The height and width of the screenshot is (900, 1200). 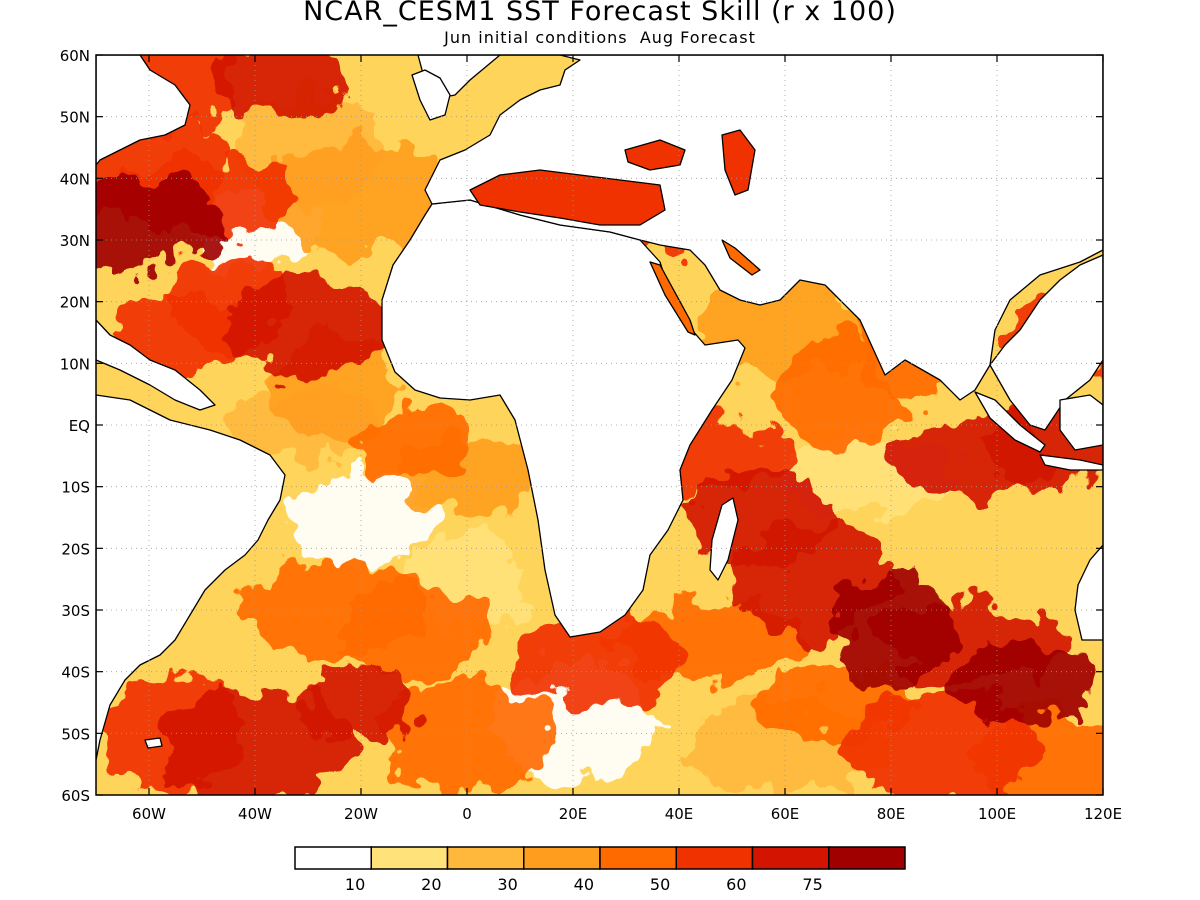 I want to click on lat-tick-label: 20S, so click(x=75, y=549).